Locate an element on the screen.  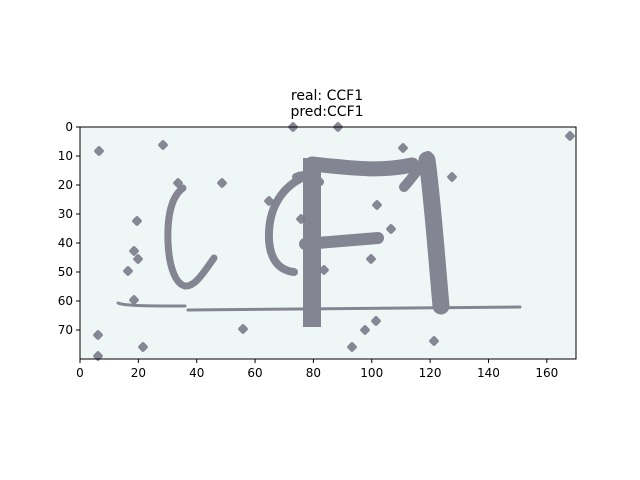
y-tick-label: 20 is located at coordinates (65, 185).